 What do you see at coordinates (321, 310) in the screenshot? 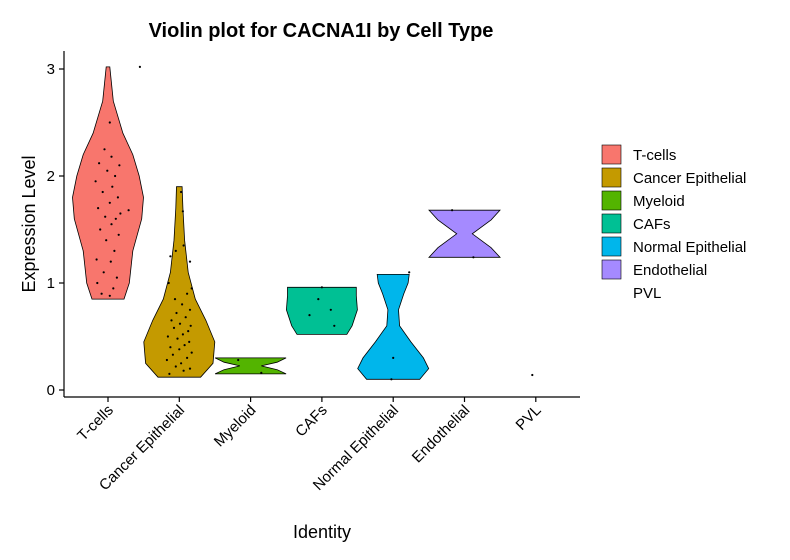
I see `violin-cafs` at bounding box center [321, 310].